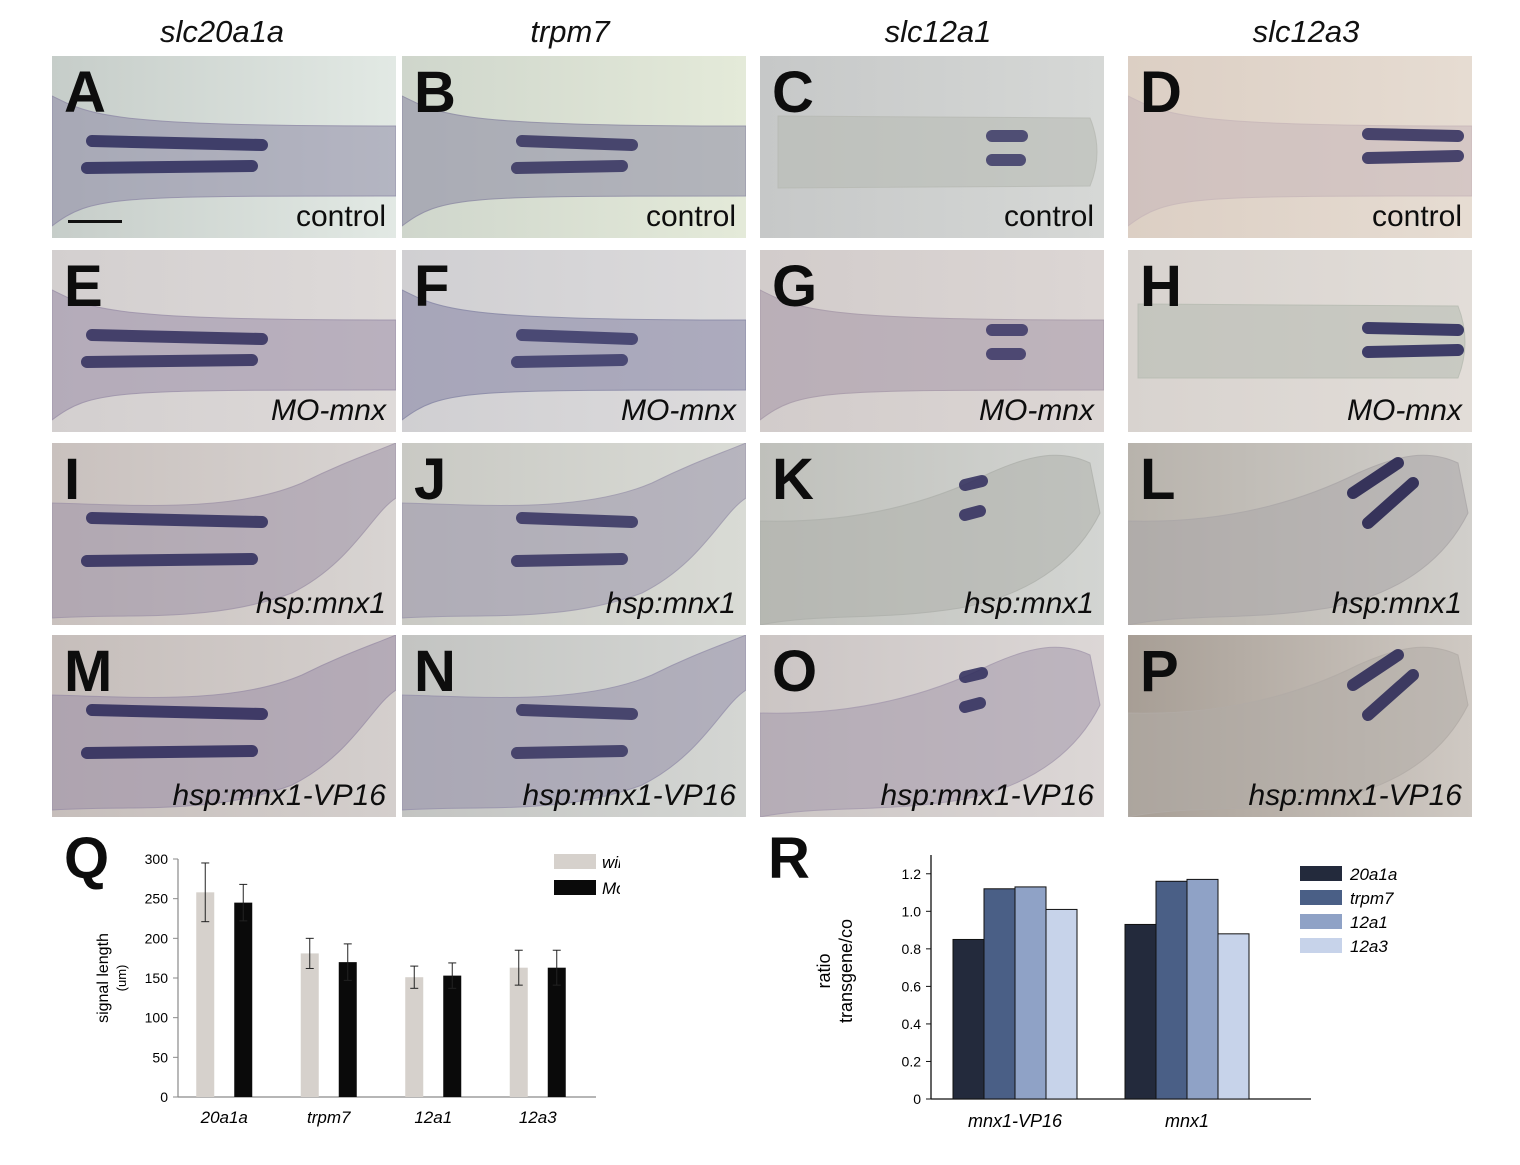  Describe the element at coordinates (1372, 898) in the screenshot. I see `legend-label: trpm7` at that location.